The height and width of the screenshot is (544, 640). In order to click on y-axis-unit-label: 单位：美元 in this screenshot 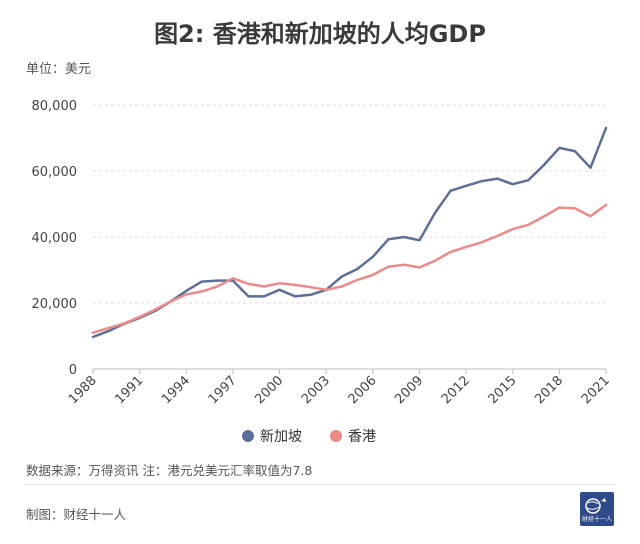, I will do `click(59, 69)`.